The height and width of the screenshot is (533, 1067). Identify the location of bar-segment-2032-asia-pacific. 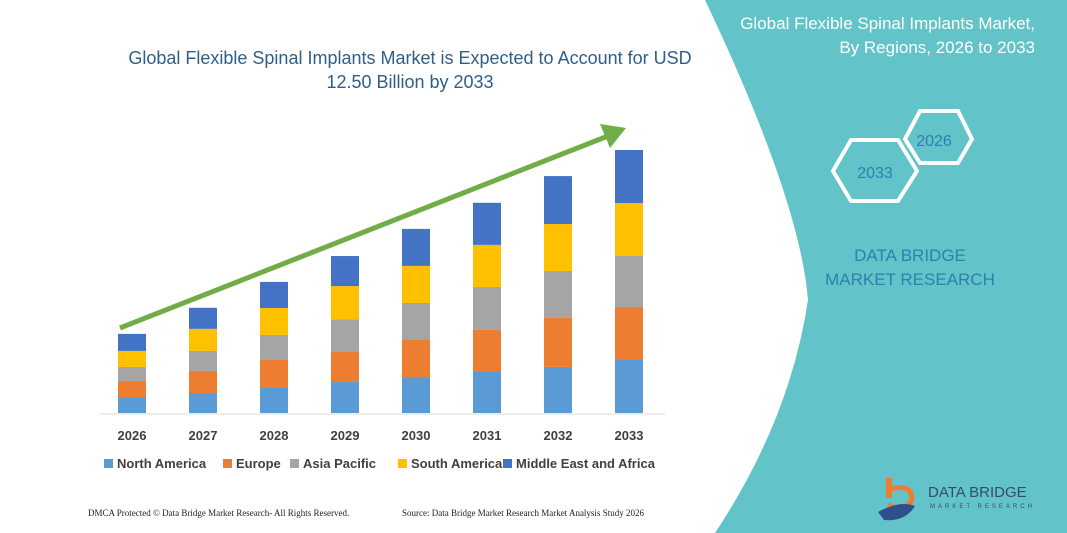
(558, 294).